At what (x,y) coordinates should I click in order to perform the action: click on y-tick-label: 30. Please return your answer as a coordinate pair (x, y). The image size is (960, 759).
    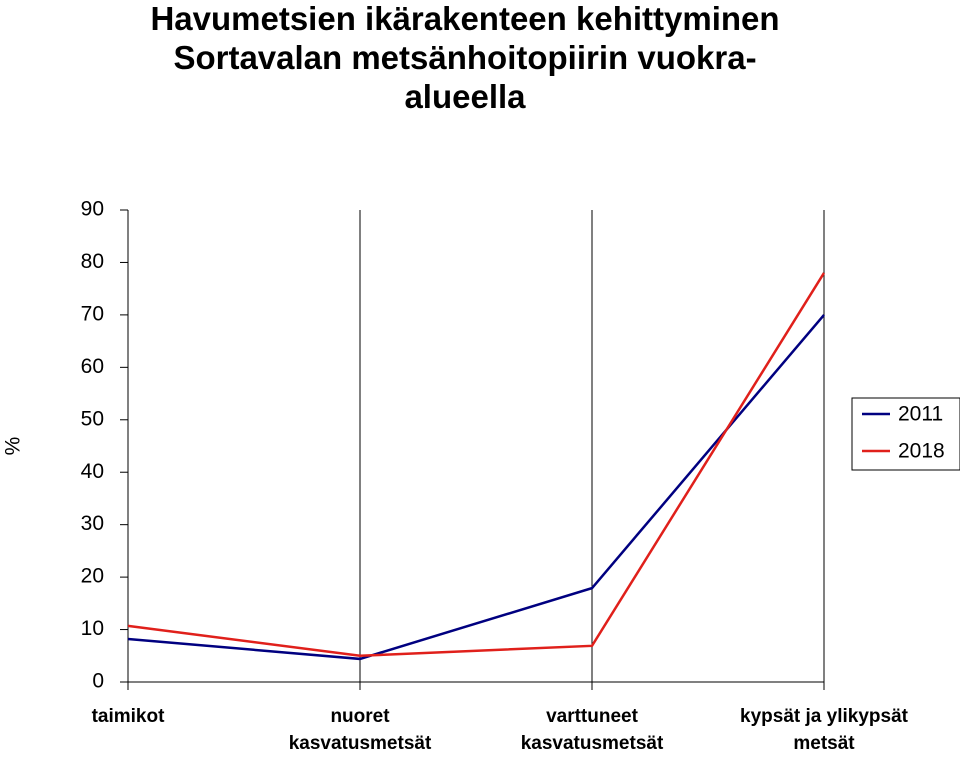
    Looking at the image, I should click on (92, 523).